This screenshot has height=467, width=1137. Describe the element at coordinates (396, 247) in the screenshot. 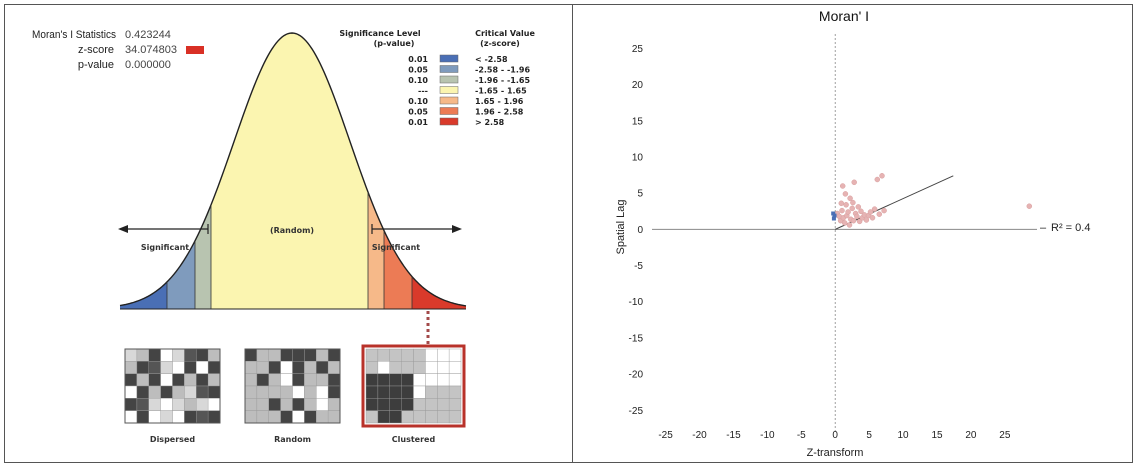

I see `significant-right-label: Significant` at that location.